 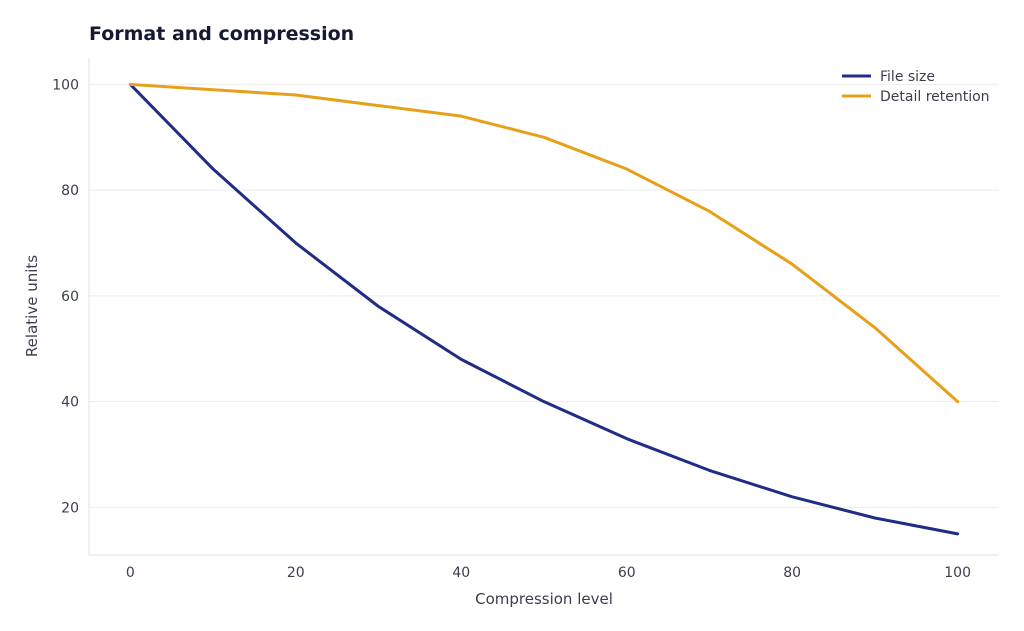 What do you see at coordinates (70, 508) in the screenshot?
I see `y-tick-label: 20` at bounding box center [70, 508].